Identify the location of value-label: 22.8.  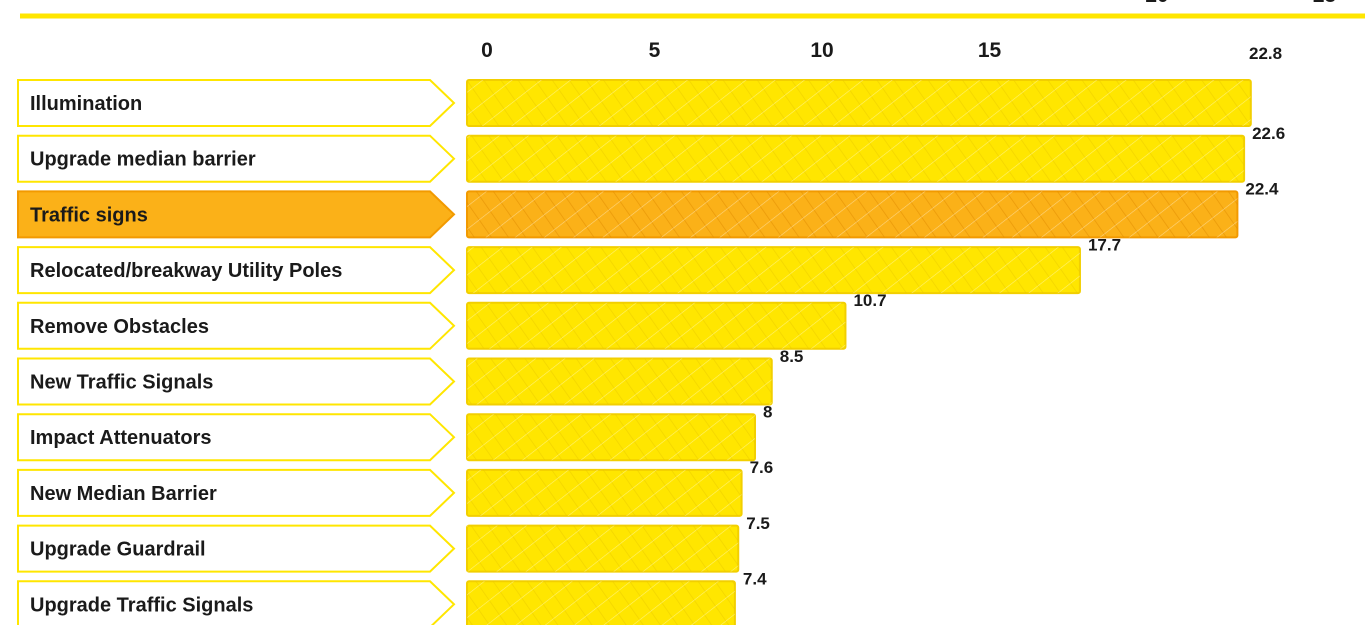
(1265, 53).